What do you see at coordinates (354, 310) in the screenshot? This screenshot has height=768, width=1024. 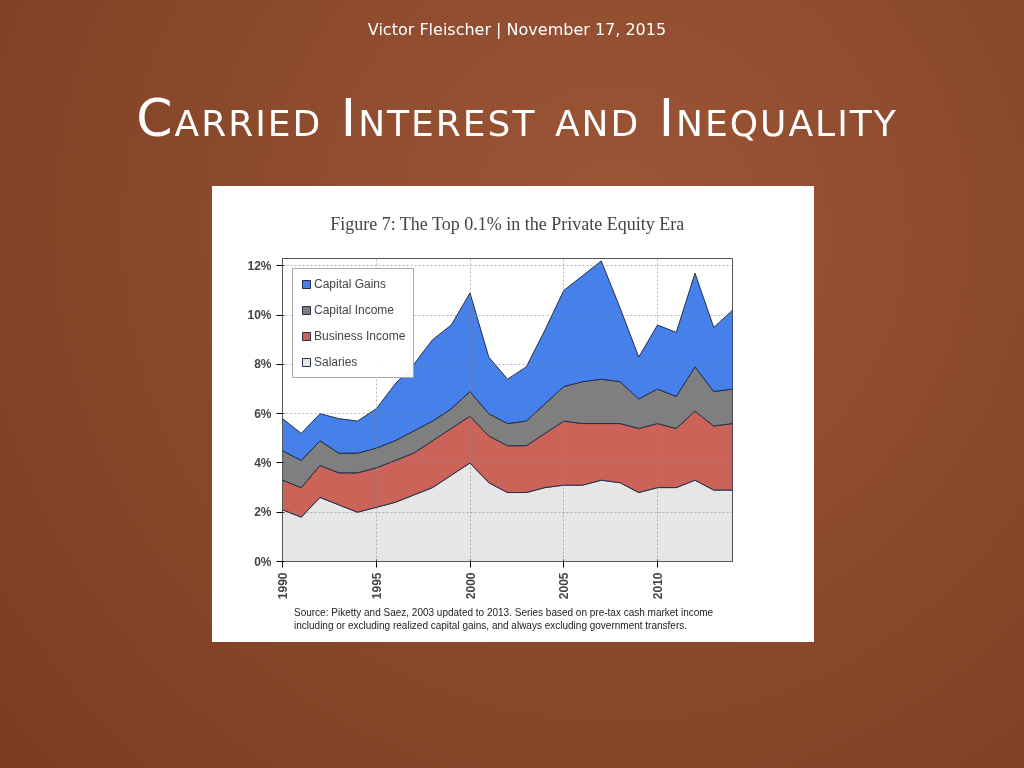 I see `legend-label: Capital Income` at bounding box center [354, 310].